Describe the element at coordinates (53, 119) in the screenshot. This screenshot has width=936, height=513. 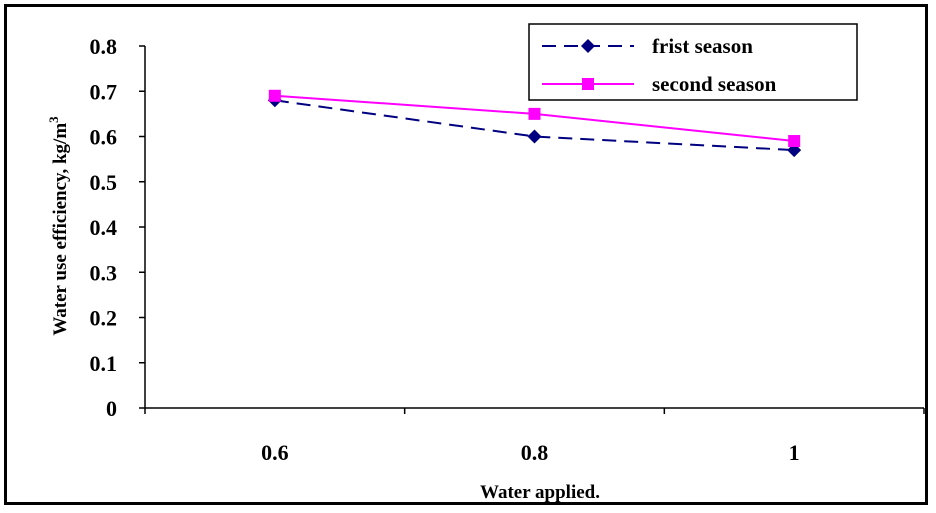
I see `y-axis-title-superscript: 3` at that location.